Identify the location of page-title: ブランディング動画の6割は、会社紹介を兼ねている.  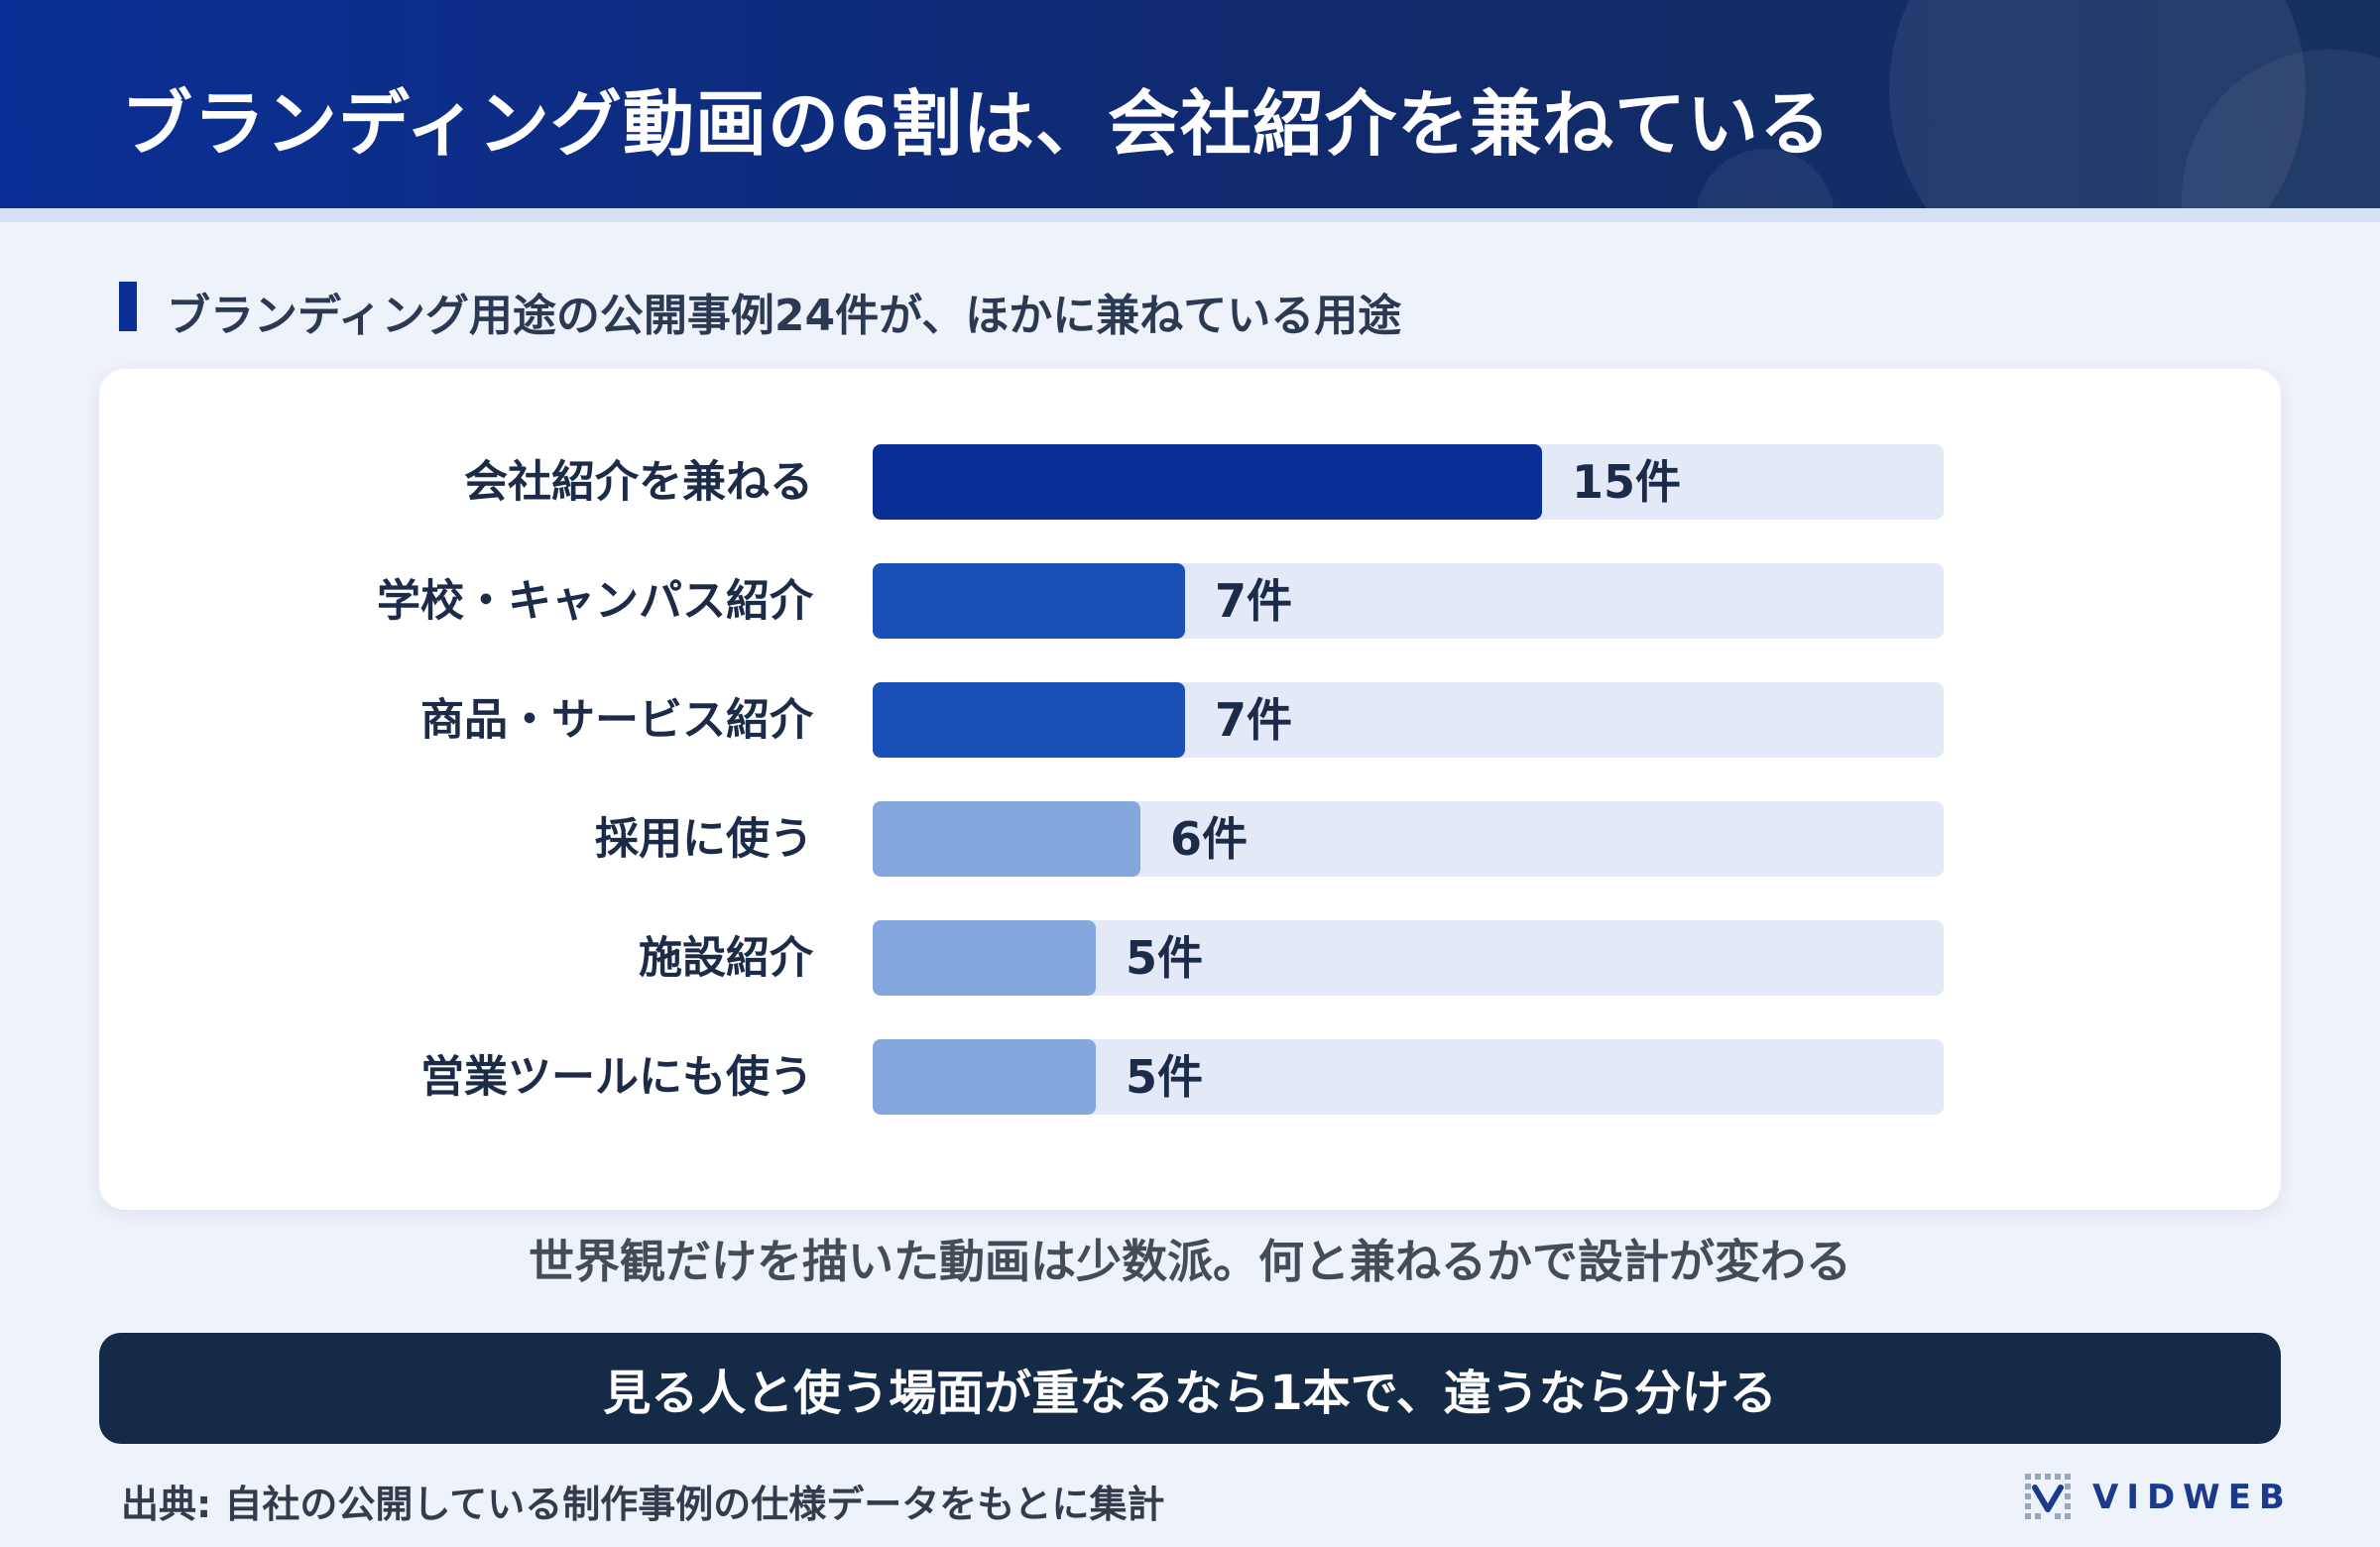
(977, 124).